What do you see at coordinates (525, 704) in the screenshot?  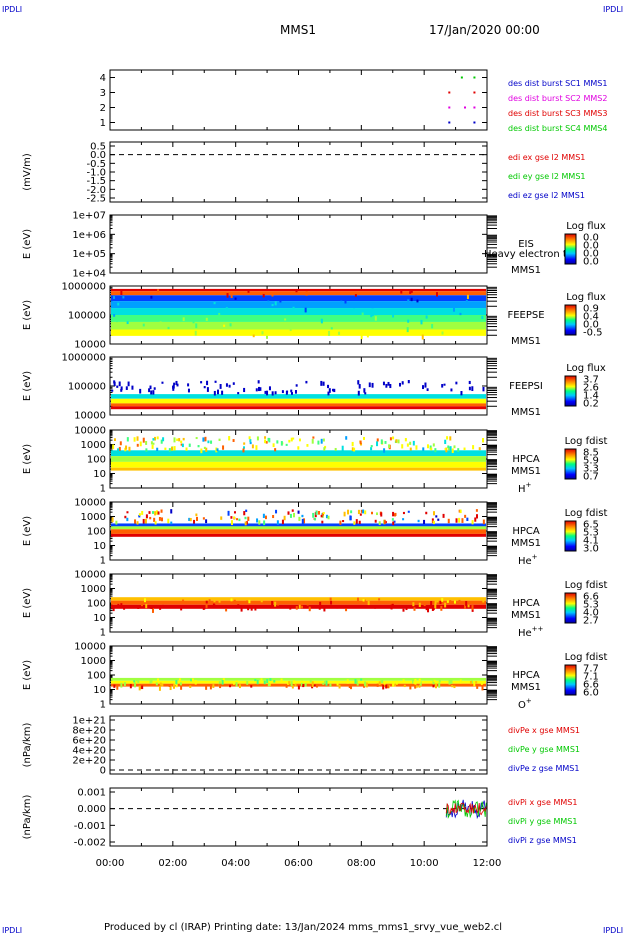 I see `species-label: O+` at bounding box center [525, 704].